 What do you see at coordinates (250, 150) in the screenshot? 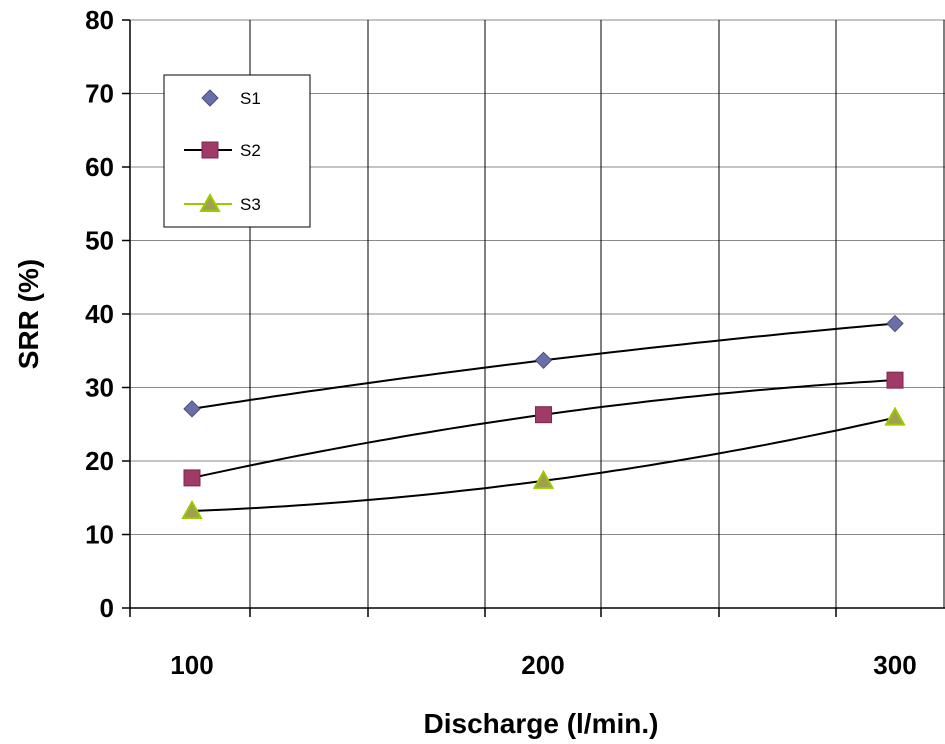
I see `legend-label-s2: S2` at bounding box center [250, 150].